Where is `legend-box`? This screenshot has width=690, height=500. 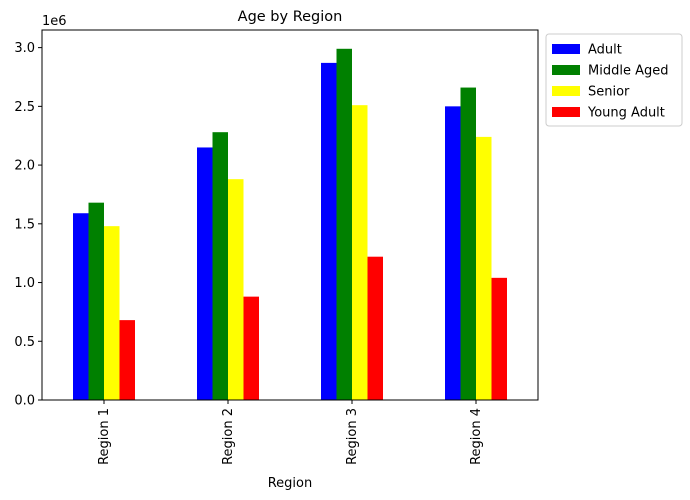
legend-box is located at coordinates (614, 80).